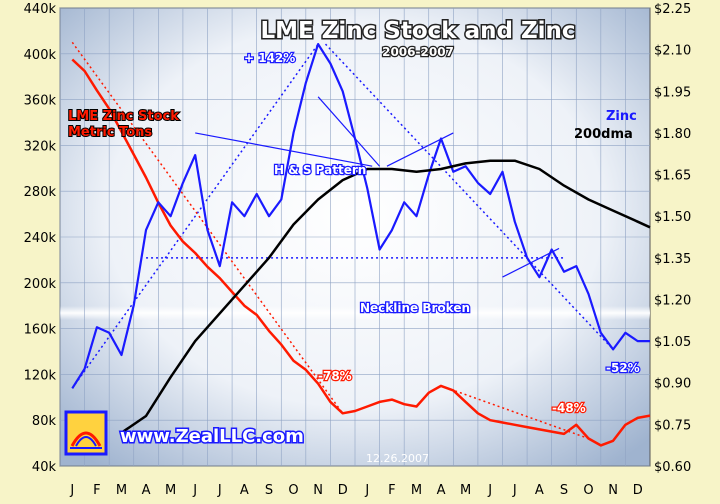  Describe the element at coordinates (621, 116) in the screenshot. I see `label-zinc: Zinc` at that location.